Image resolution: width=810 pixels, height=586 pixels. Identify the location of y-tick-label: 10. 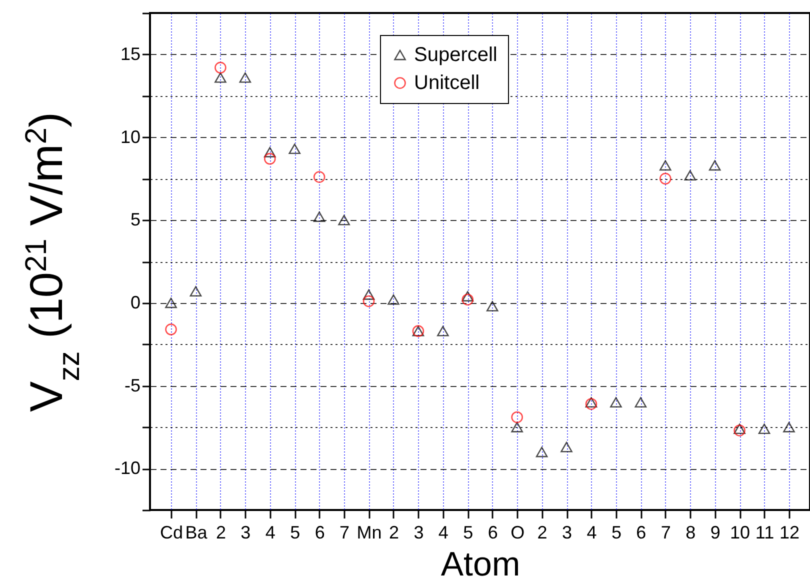
(130, 136).